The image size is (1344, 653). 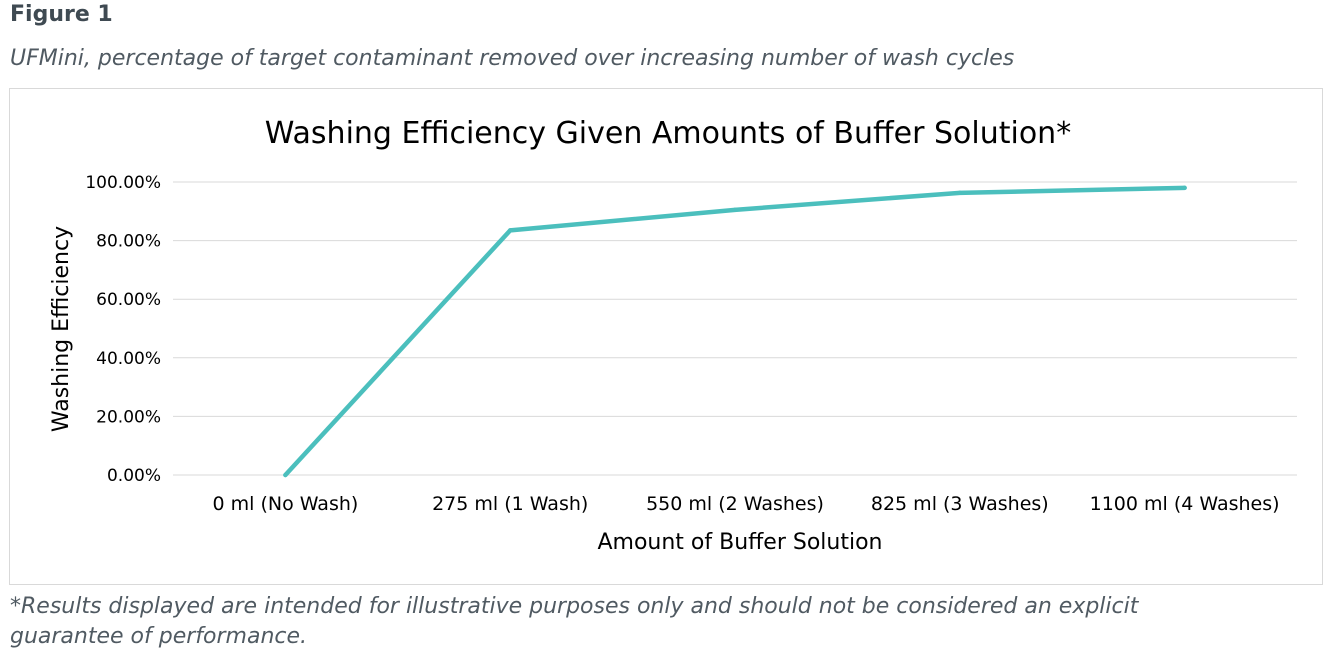 What do you see at coordinates (960, 504) in the screenshot?
I see `x-tick-label: 825 ml (3 Washes)` at bounding box center [960, 504].